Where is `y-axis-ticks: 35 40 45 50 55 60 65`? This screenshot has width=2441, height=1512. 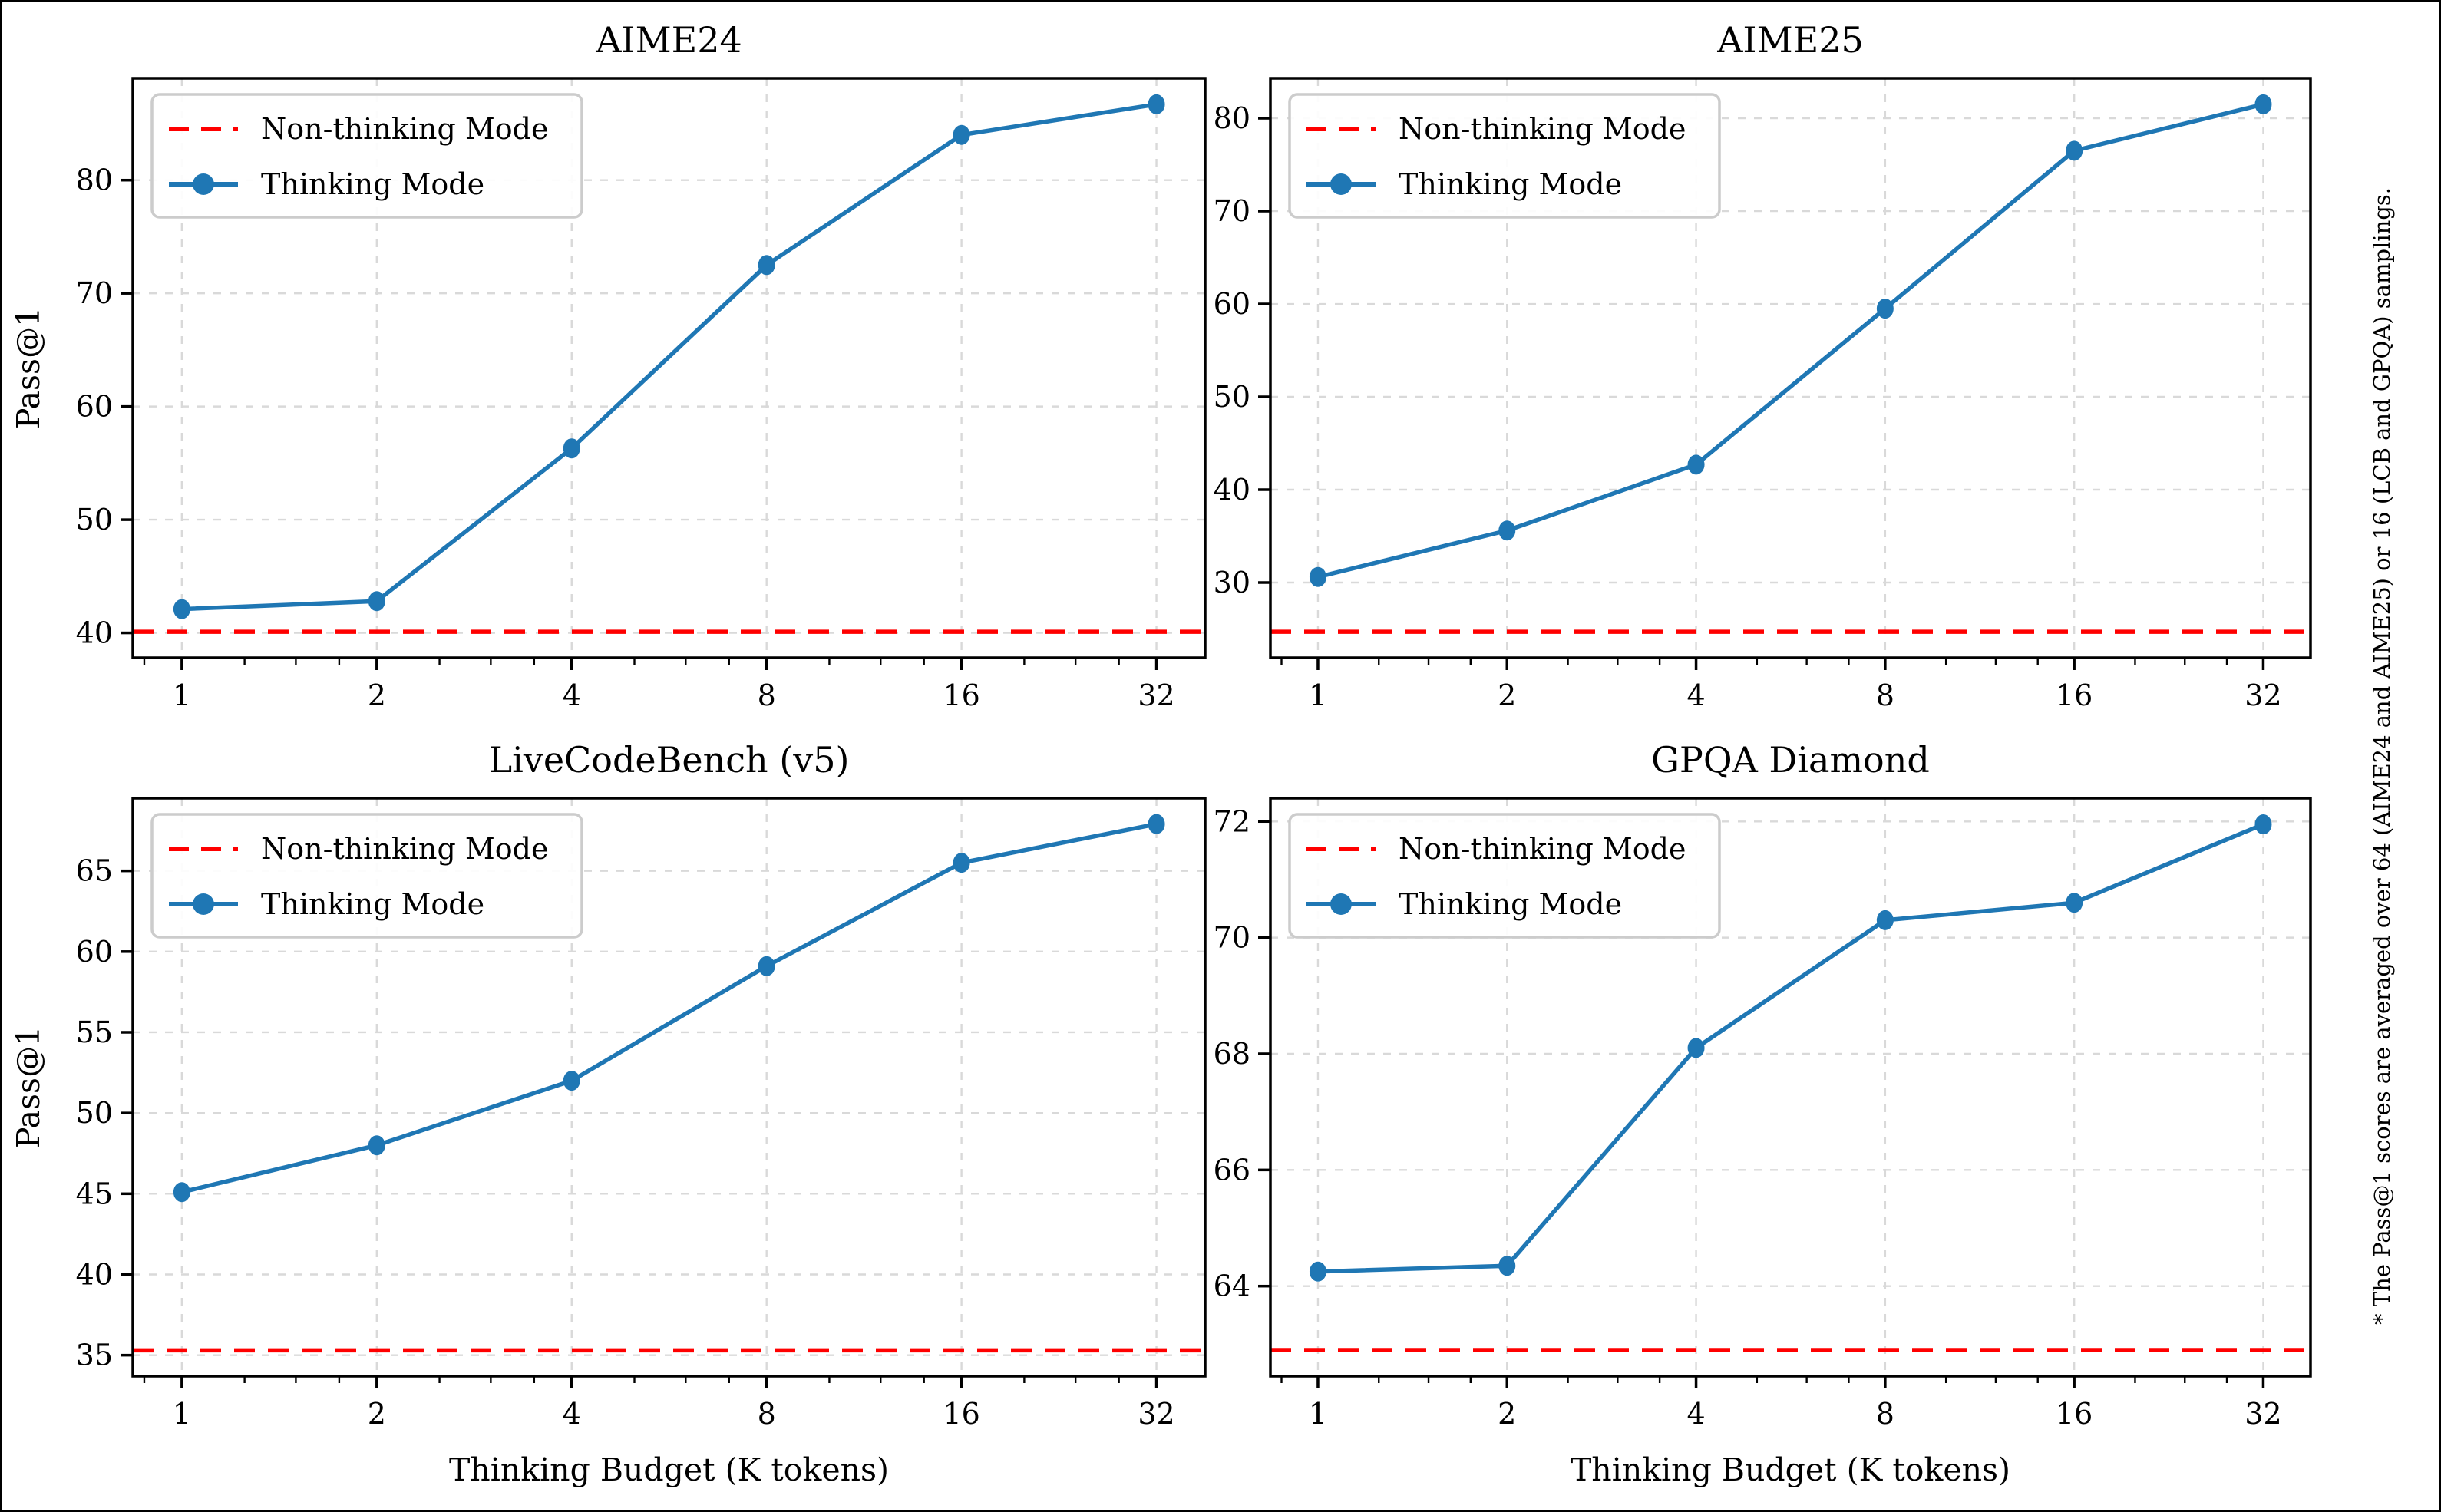
y-axis-ticks: 35 40 45 50 55 60 65 is located at coordinates (104, 1113).